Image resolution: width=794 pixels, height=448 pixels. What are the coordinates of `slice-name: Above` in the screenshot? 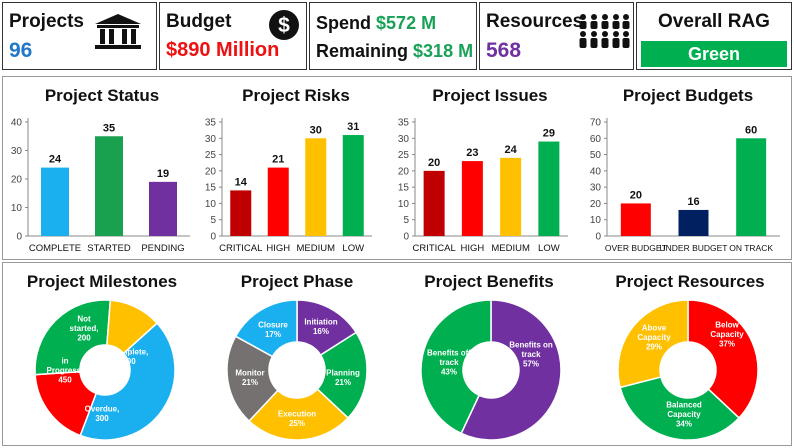 It's located at (654, 328).